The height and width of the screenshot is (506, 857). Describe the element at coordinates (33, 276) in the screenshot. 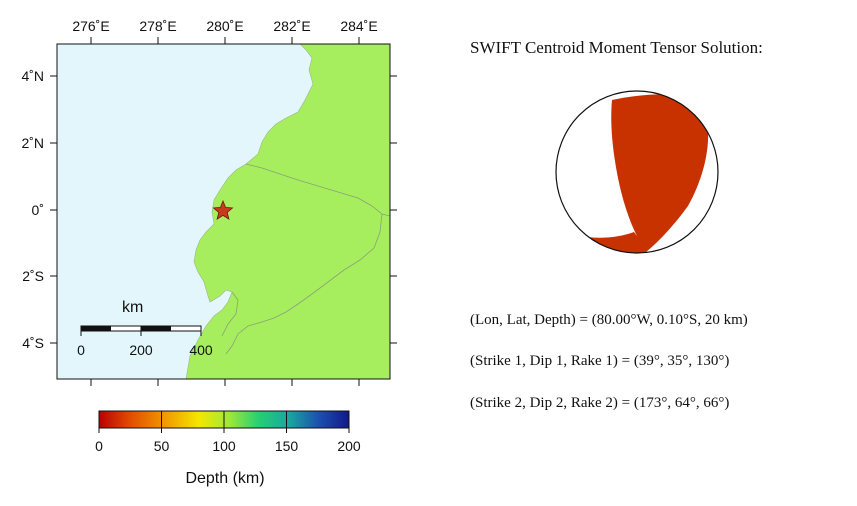

I see `lat-label: 2˚S` at that location.